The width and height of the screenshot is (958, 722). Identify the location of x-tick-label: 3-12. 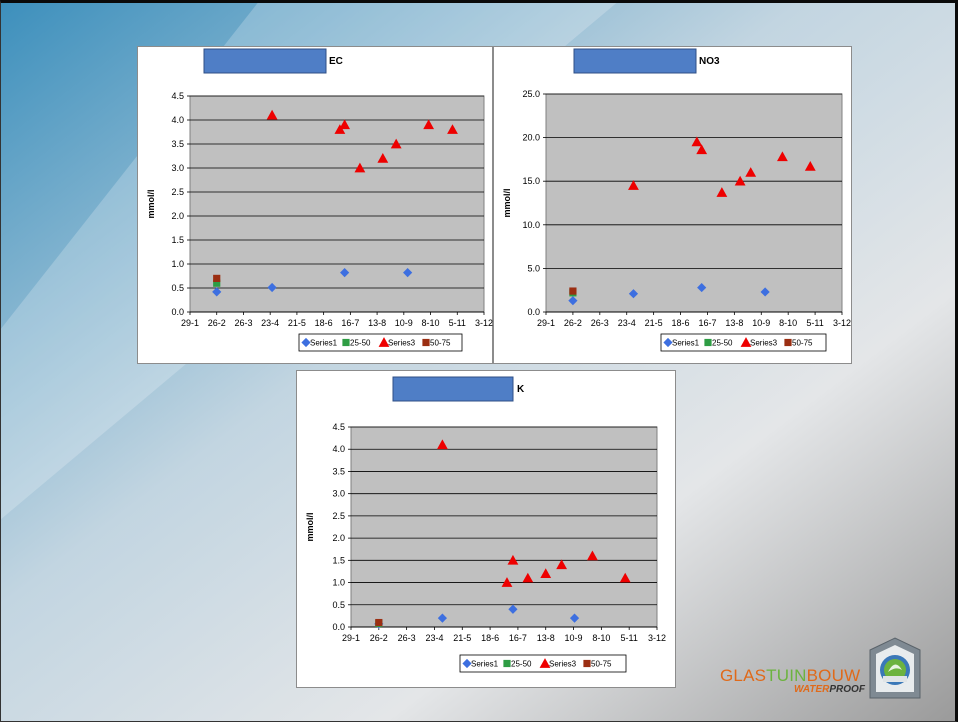
(484, 323).